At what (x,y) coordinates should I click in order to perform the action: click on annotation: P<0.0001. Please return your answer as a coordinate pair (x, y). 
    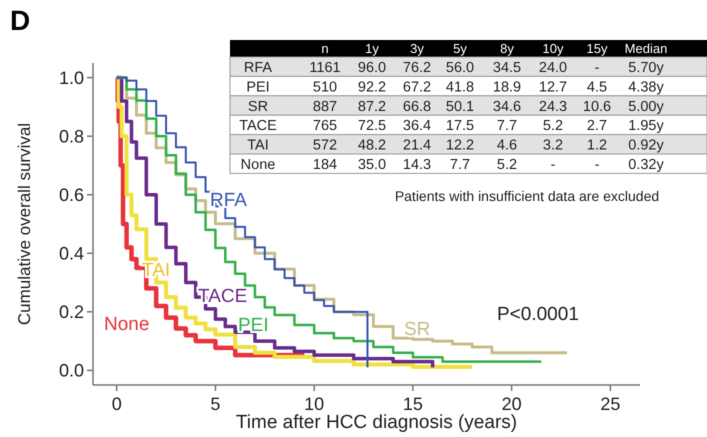
    Looking at the image, I should click on (538, 314).